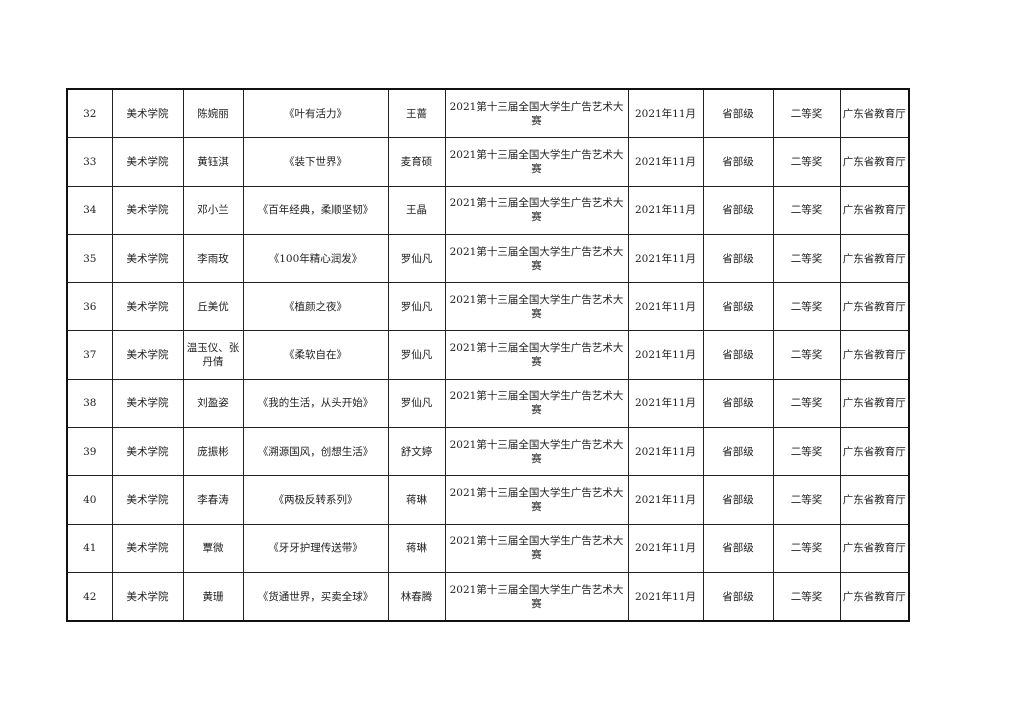 The image size is (1024, 724). Describe the element at coordinates (213, 548) in the screenshot. I see `cell-student: 覃微` at that location.